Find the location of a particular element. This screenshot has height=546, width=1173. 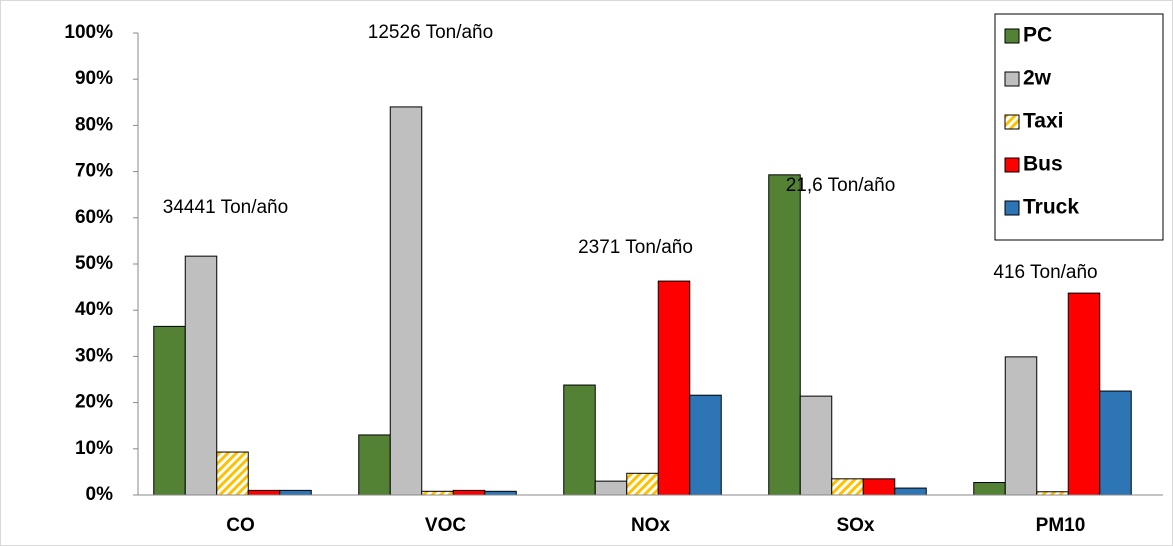

y-tick-label: 40% is located at coordinates (94, 309).